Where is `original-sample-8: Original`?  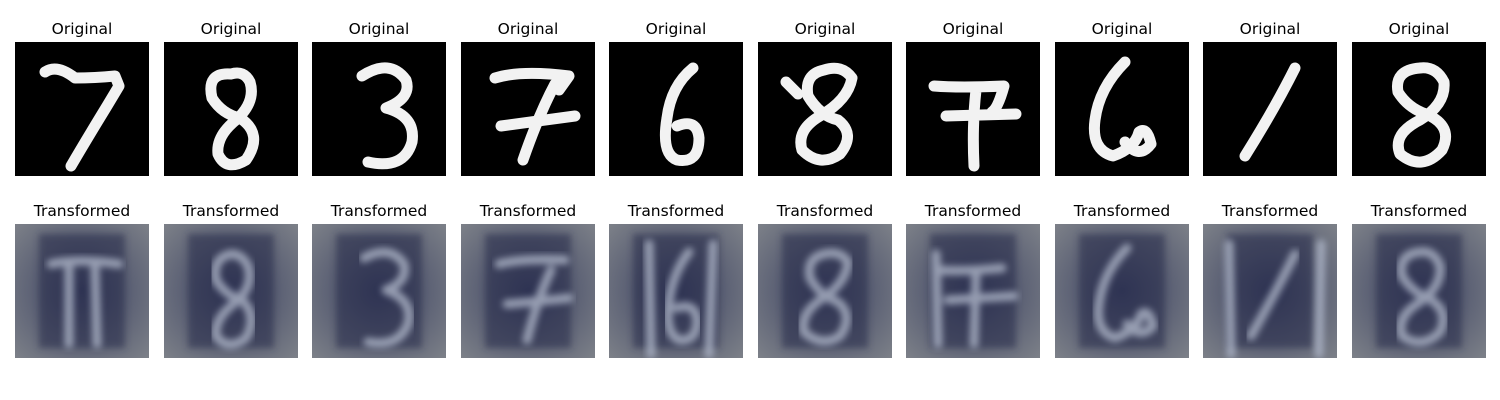 original-sample-8: Original is located at coordinates (1122, 98).